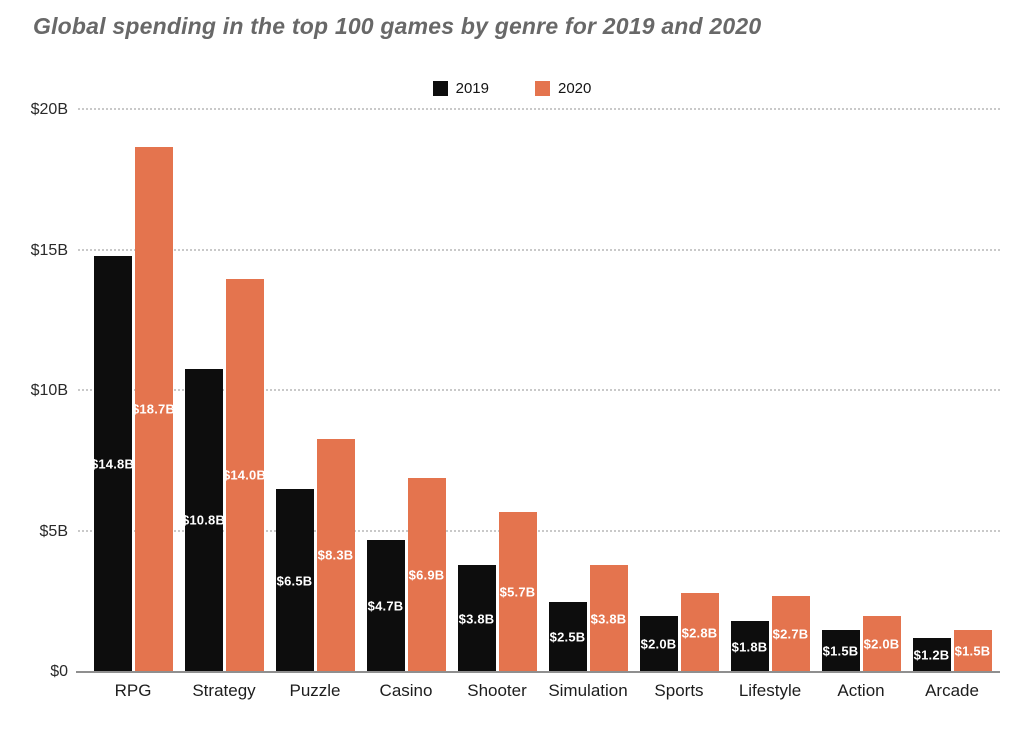  I want to click on bar-value-label: $6.5B, so click(294, 581).